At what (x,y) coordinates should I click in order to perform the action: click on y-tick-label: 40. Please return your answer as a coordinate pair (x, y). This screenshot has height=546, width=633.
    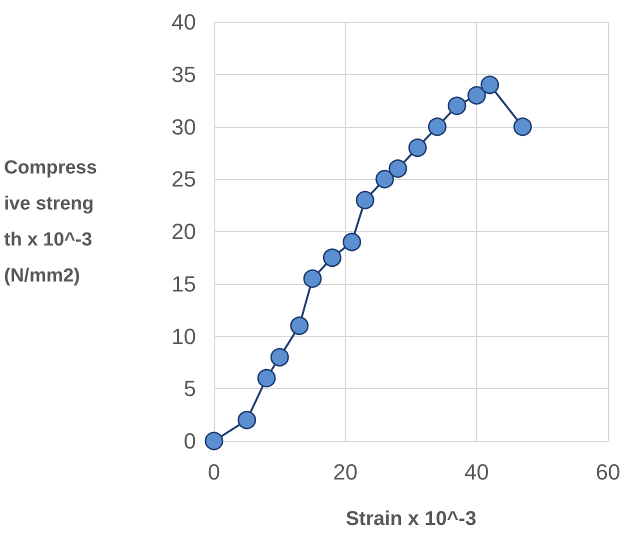
    Looking at the image, I should click on (184, 22).